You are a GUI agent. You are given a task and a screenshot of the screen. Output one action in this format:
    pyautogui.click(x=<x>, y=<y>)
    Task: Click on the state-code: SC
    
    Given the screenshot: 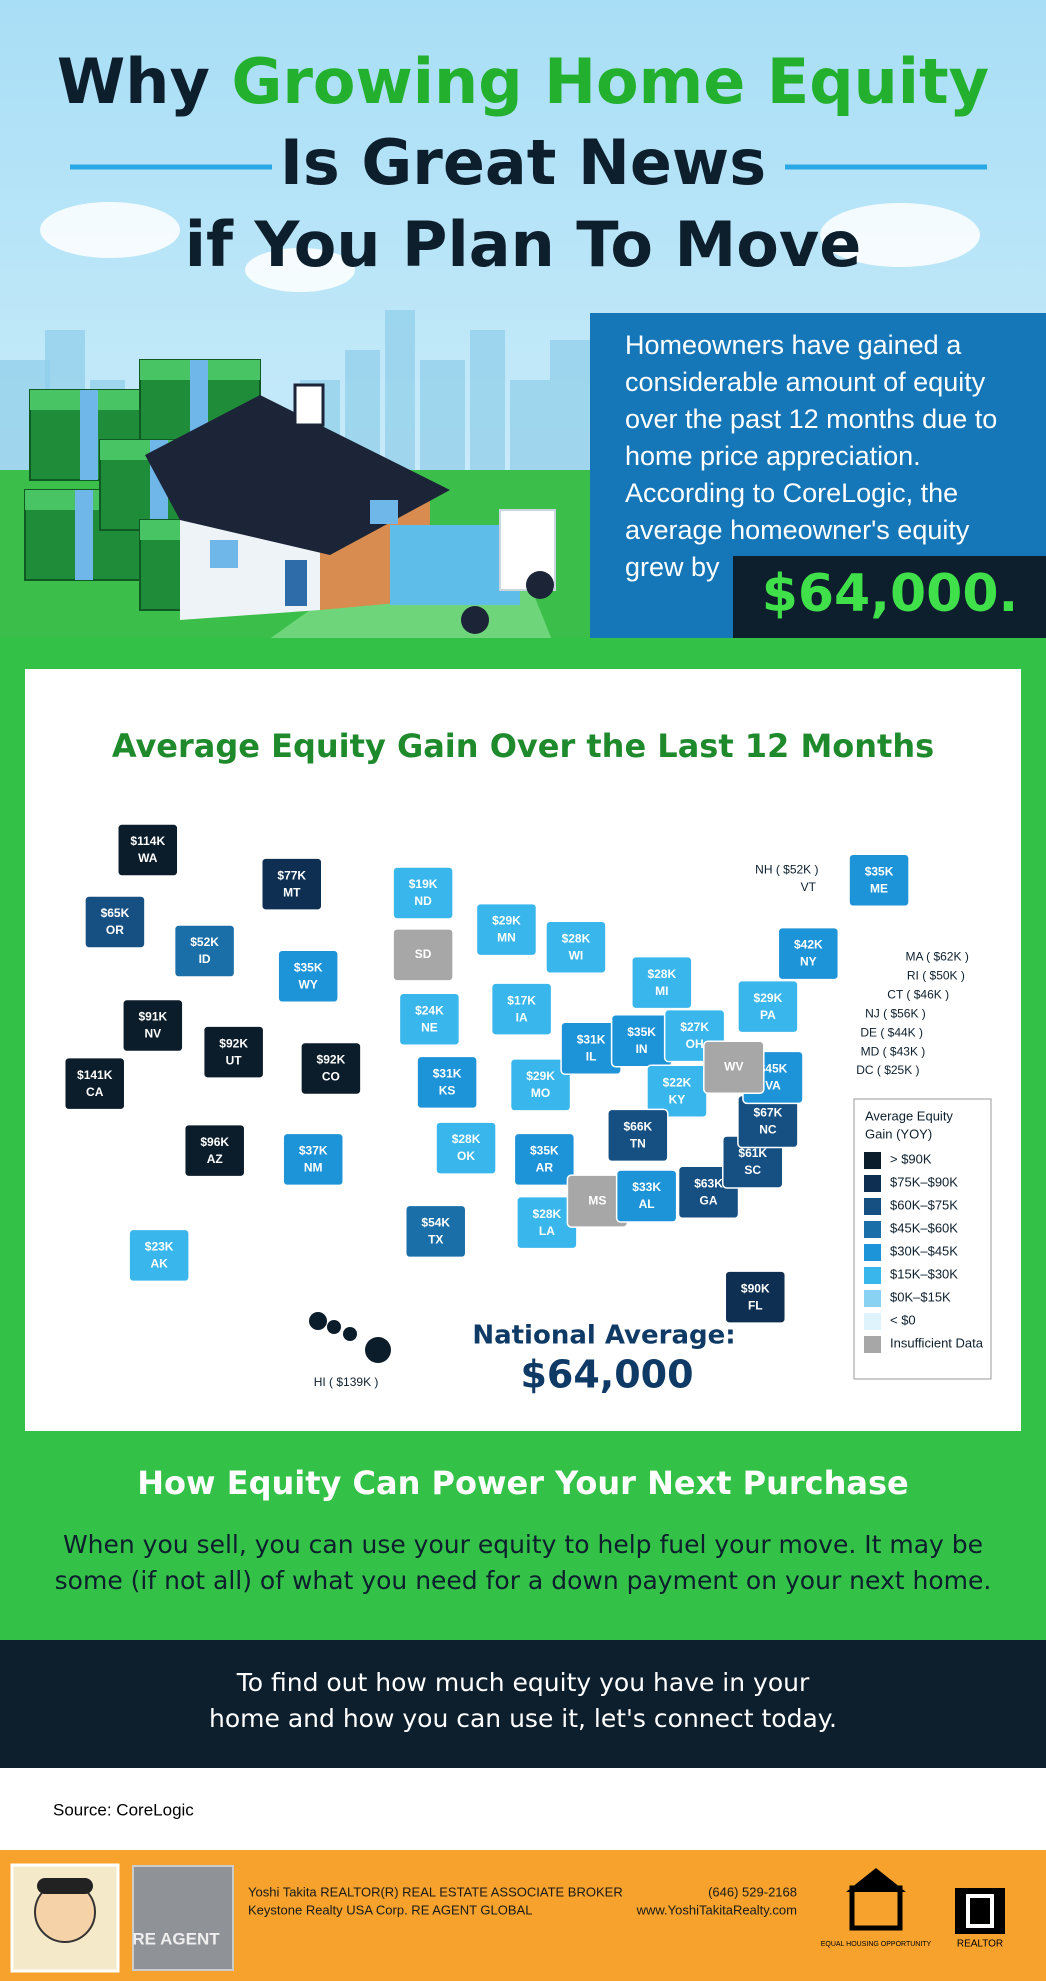 What is the action you would take?
    pyautogui.click(x=752, y=1170)
    